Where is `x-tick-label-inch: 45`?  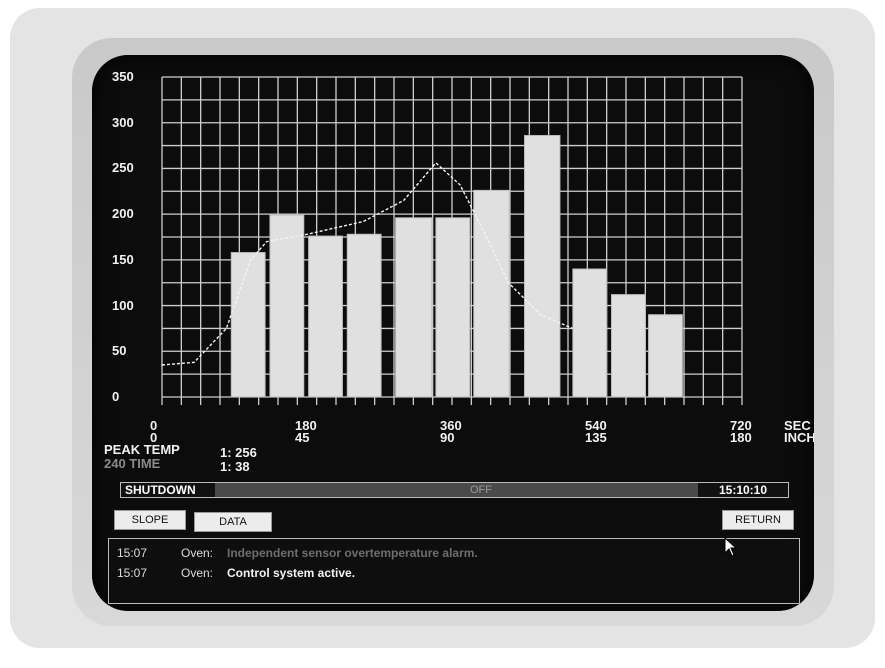
x-tick-label-inch: 45 is located at coordinates (302, 437).